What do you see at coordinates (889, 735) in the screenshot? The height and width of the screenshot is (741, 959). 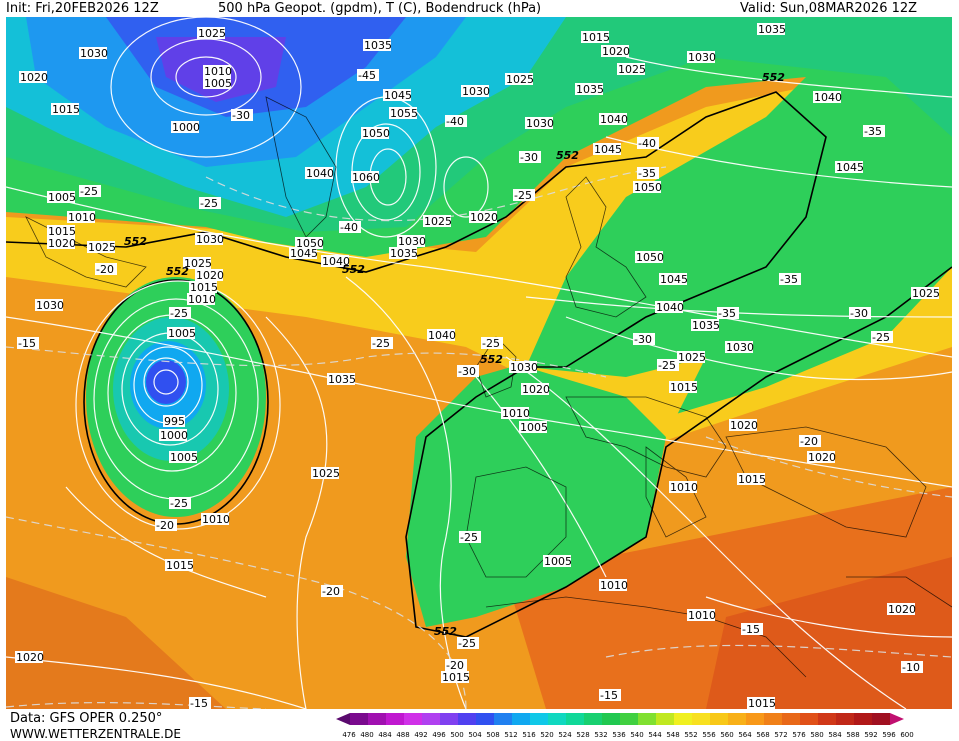 I see `colorbar-label: 596` at bounding box center [889, 735].